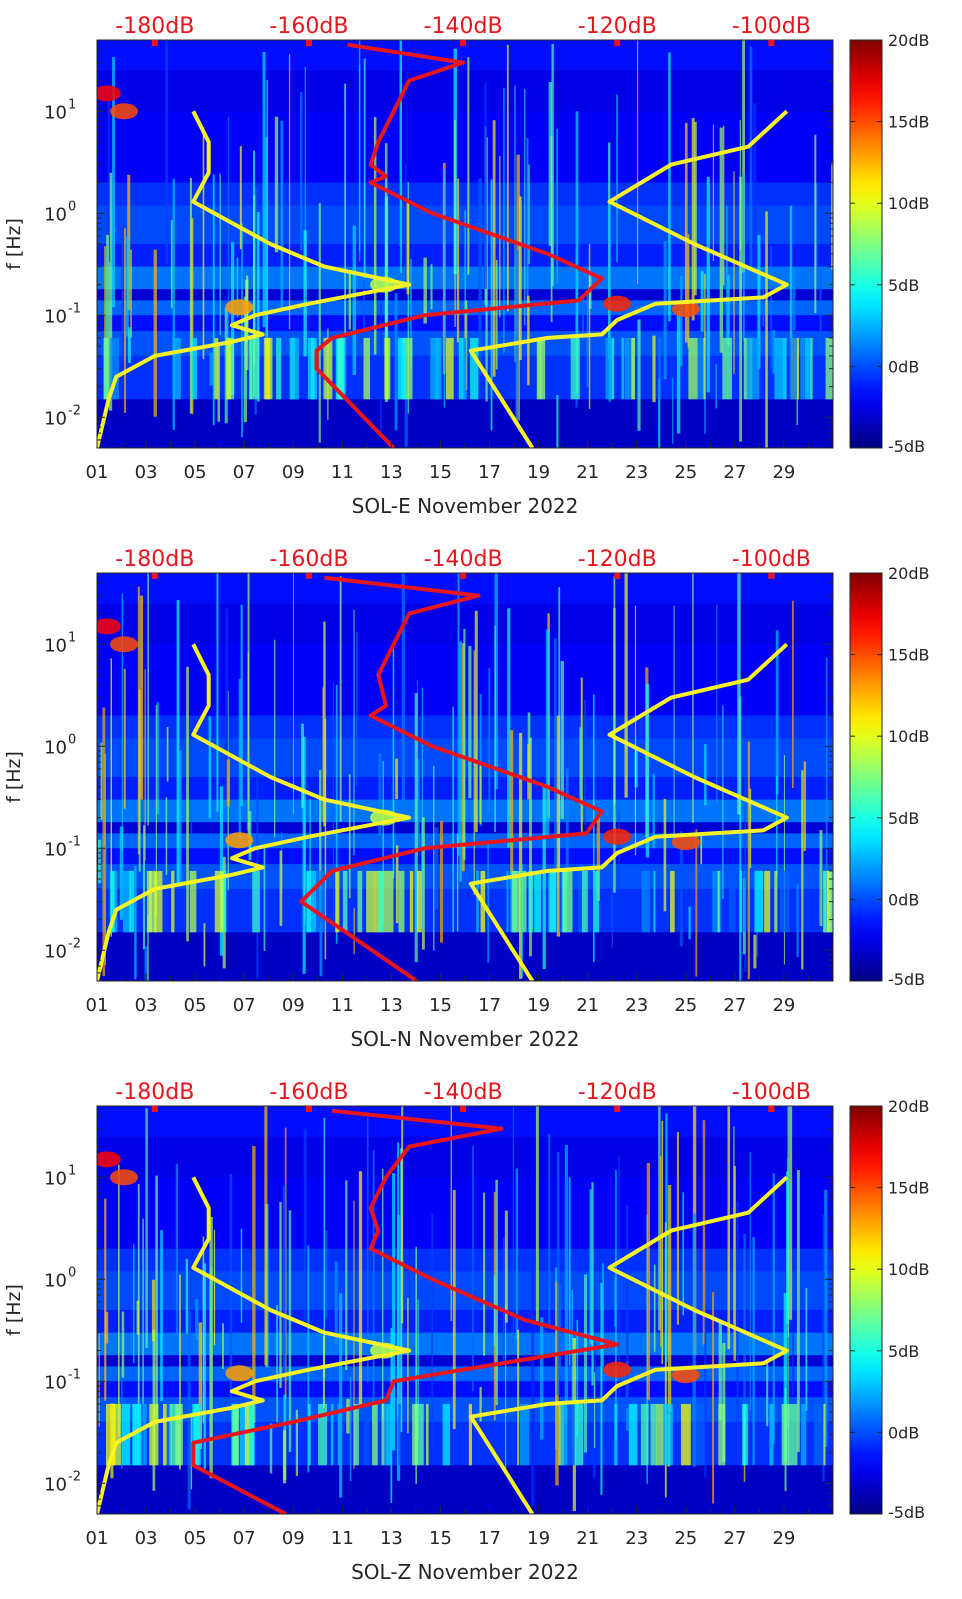 This screenshot has height=1599, width=962. What do you see at coordinates (909, 203) in the screenshot?
I see `colorbar-tick-label: 10dB` at bounding box center [909, 203].